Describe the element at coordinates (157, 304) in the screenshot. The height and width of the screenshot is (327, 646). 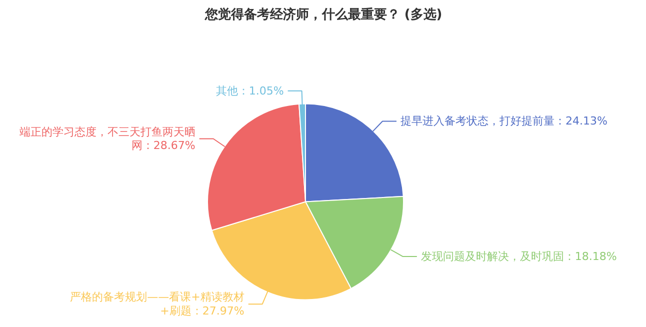
I see `slice-label: 严格的备考规划——看课+精读教材+刷题：27.97%` at that location.